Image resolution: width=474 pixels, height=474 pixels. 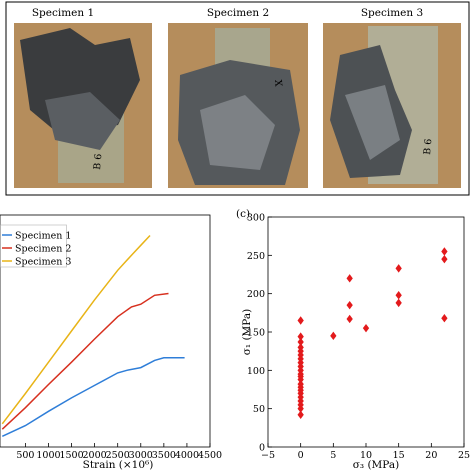 I want to click on strain-legend-box, so click(x=33, y=246).